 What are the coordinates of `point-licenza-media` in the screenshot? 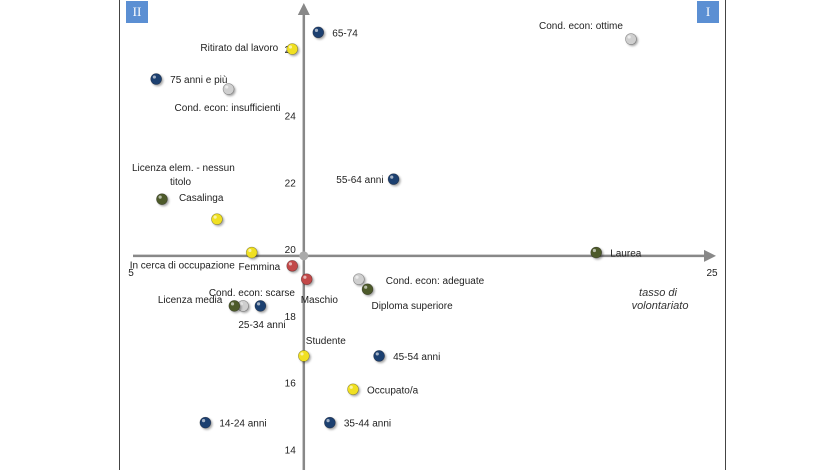 It's located at (234, 306).